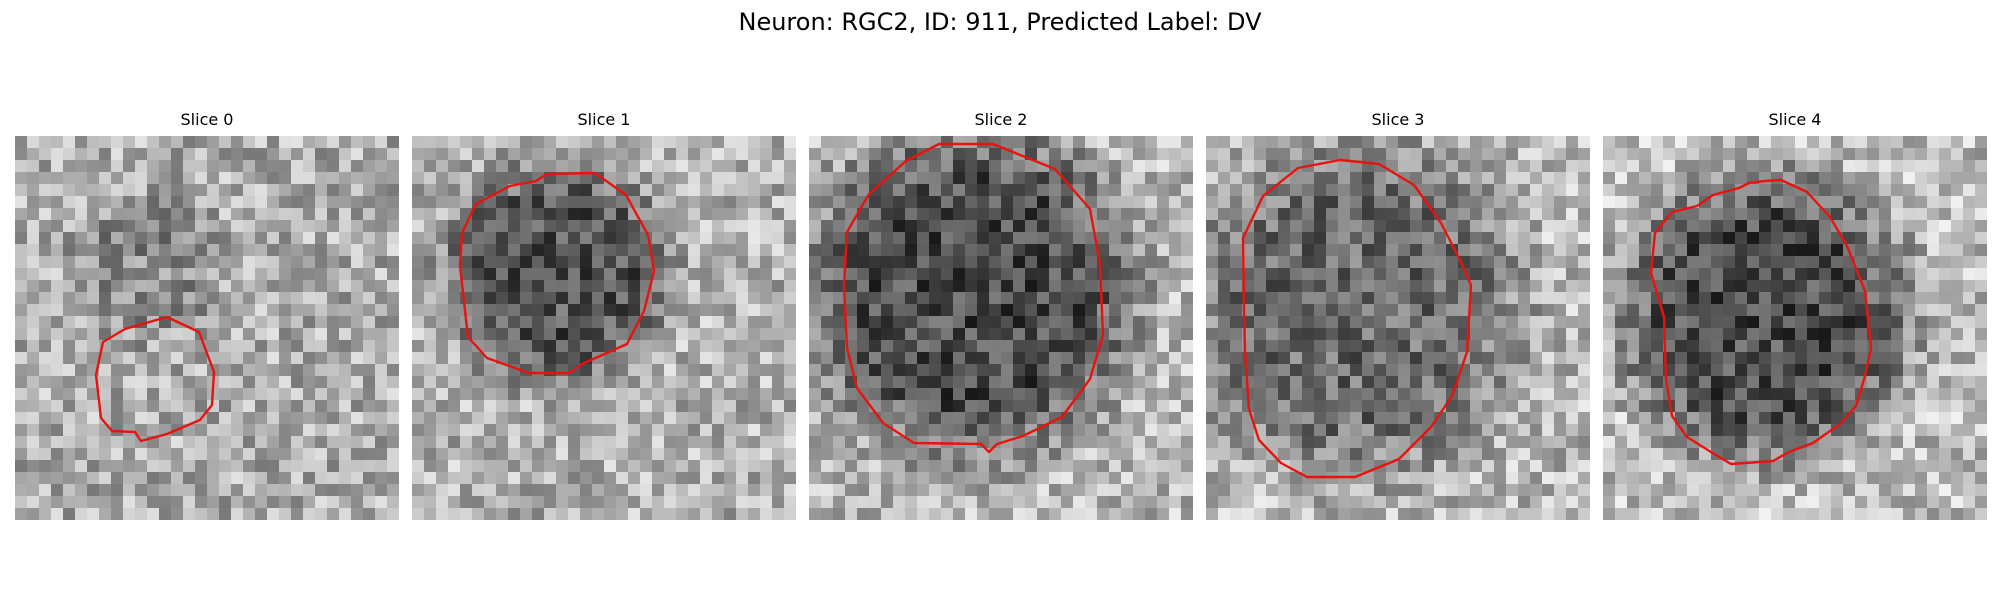 The height and width of the screenshot is (600, 2000). Describe the element at coordinates (604, 119) in the screenshot. I see `slice-title: Slice 1` at that location.